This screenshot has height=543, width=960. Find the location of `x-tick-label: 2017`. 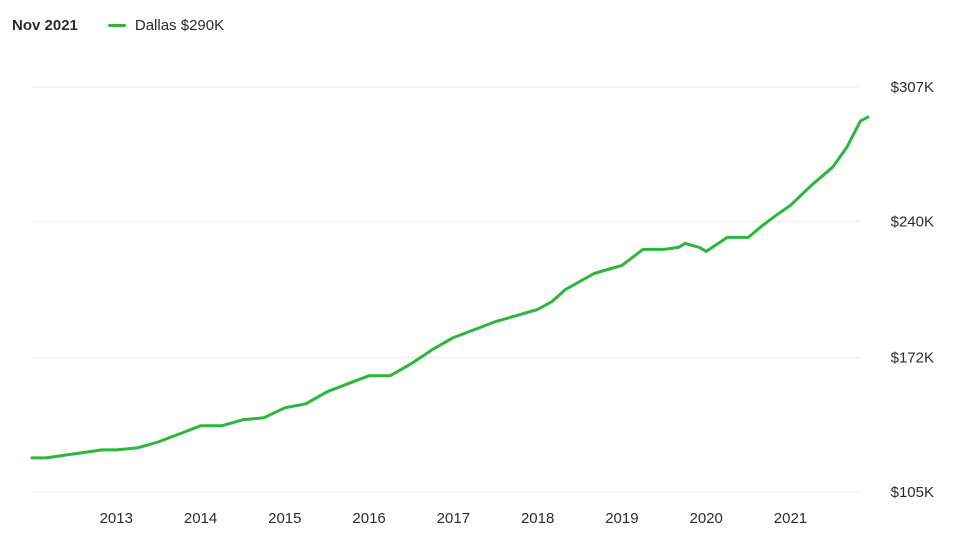

x-tick-label: 2017 is located at coordinates (453, 518).